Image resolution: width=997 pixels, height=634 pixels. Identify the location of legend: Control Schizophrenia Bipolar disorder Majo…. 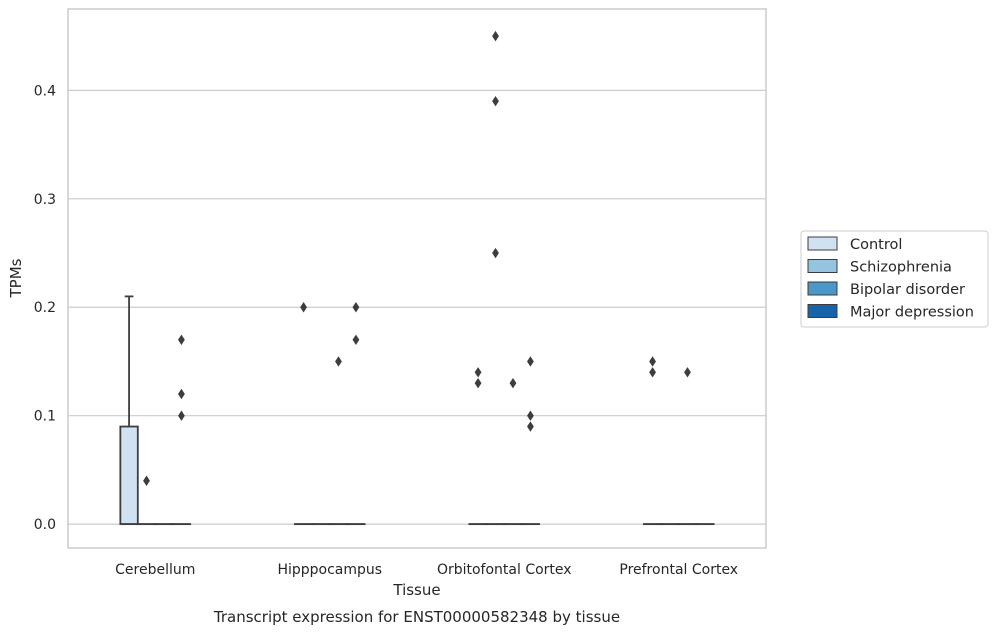
(894, 279).